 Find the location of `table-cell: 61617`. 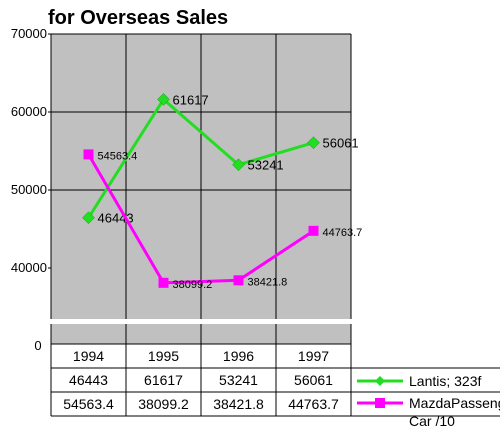

table-cell: 61617 is located at coordinates (163, 380).